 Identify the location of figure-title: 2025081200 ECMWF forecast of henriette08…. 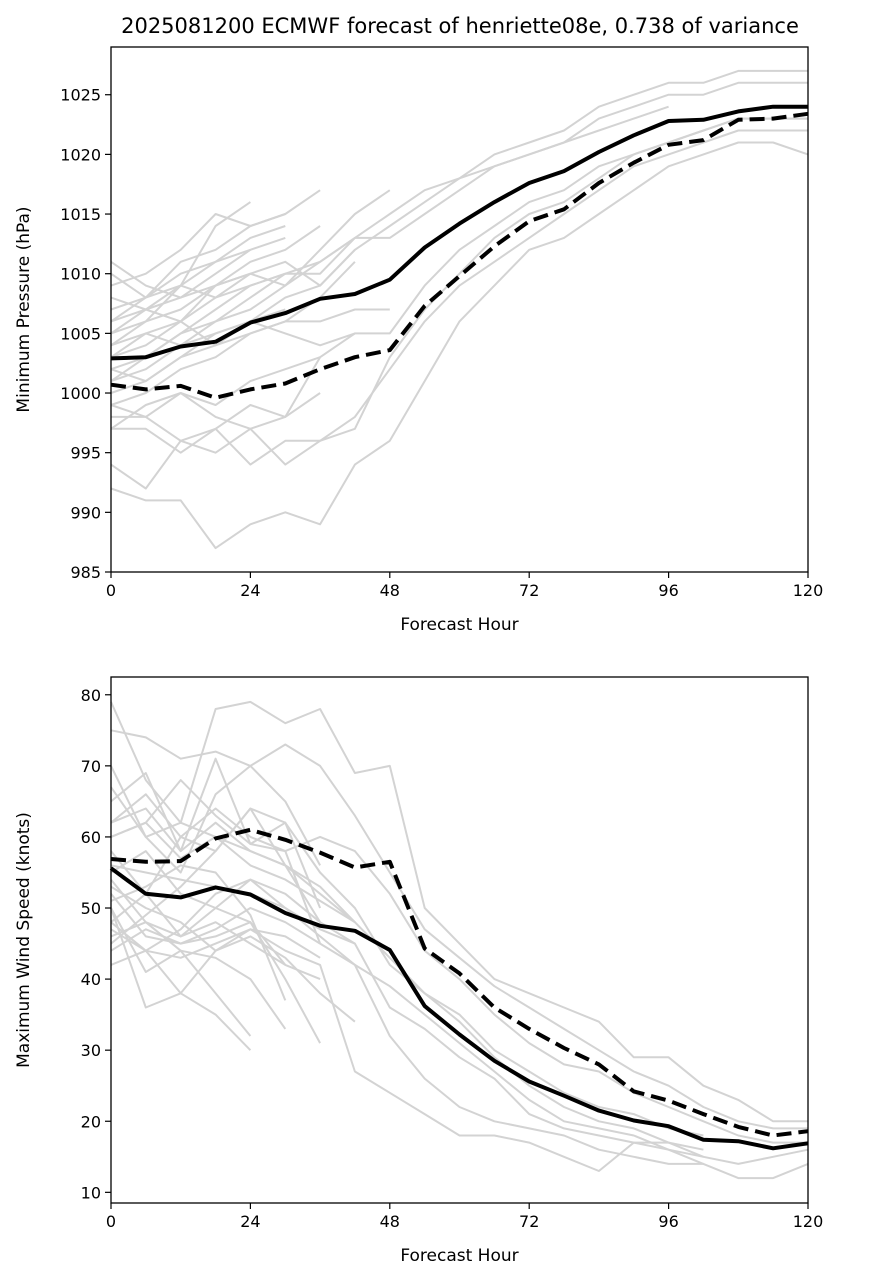
(460, 26).